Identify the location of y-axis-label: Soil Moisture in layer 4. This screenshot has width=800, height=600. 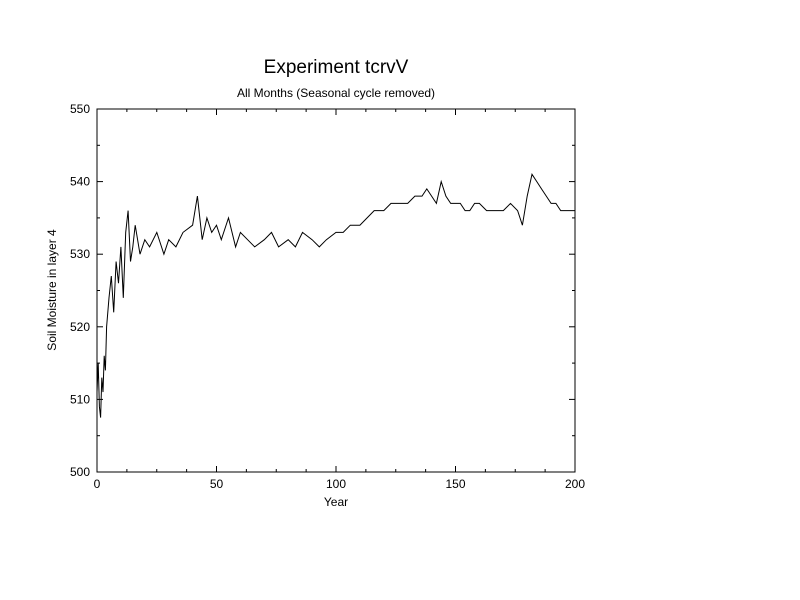
(52, 290).